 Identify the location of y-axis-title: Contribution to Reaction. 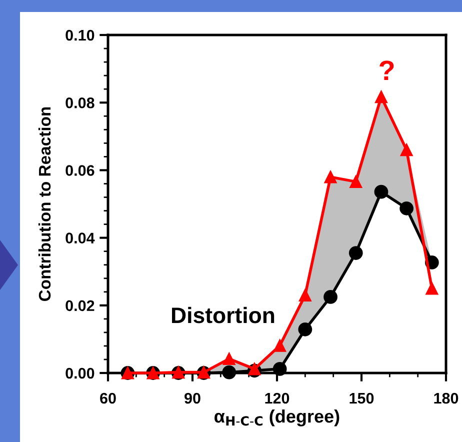
(44, 204).